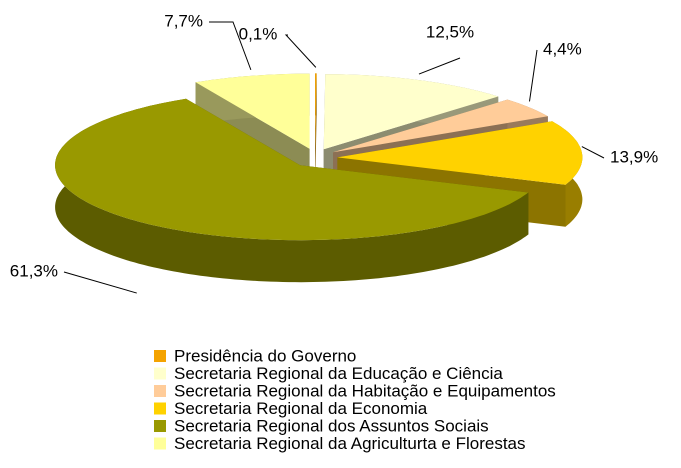 This screenshot has height=468, width=681. Describe the element at coordinates (634, 156) in the screenshot. I see `data-label: 13,9%` at that location.